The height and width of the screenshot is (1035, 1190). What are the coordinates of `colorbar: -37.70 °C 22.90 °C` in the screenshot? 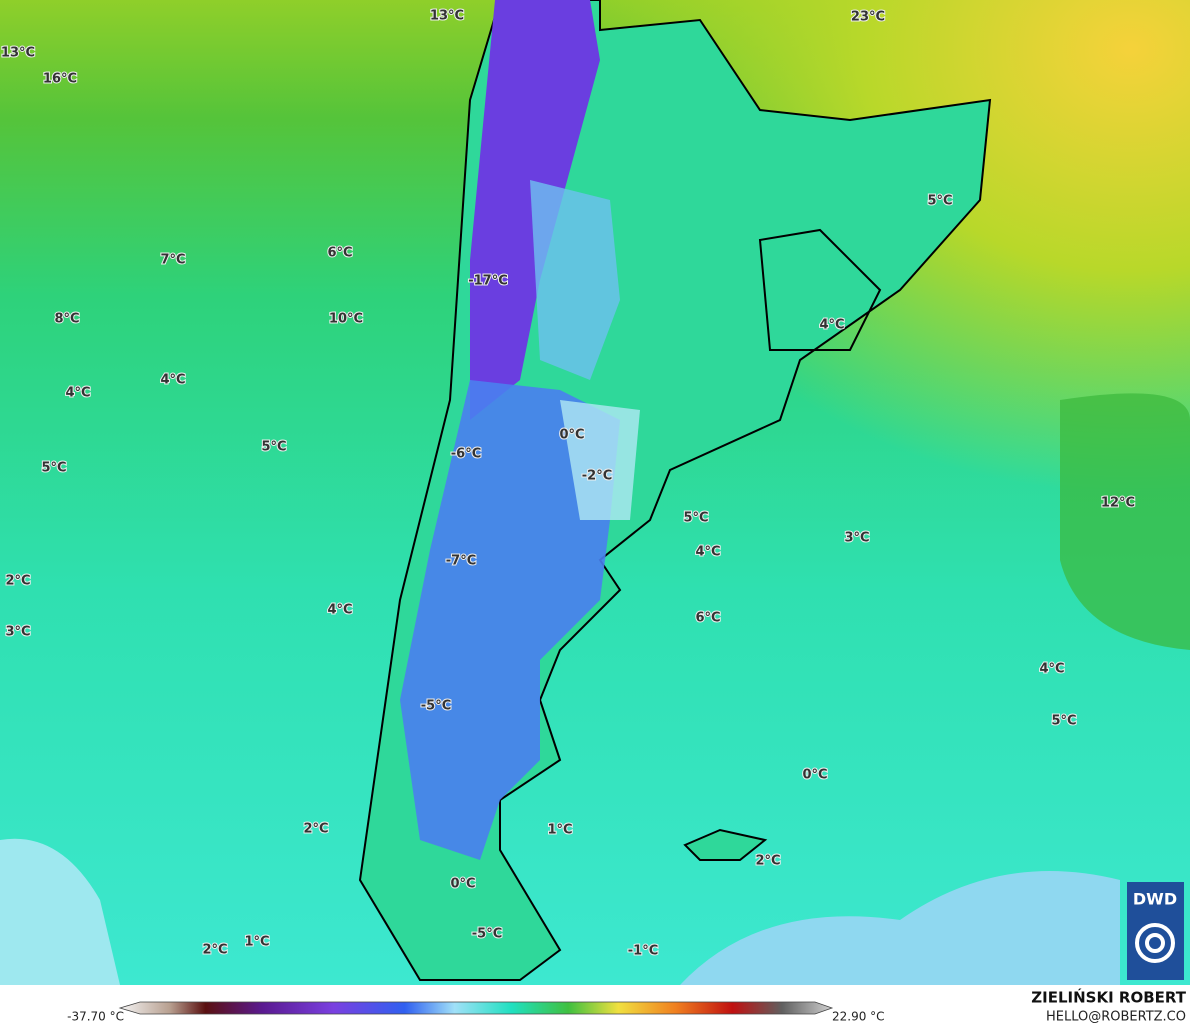 It's located at (476, 1012).